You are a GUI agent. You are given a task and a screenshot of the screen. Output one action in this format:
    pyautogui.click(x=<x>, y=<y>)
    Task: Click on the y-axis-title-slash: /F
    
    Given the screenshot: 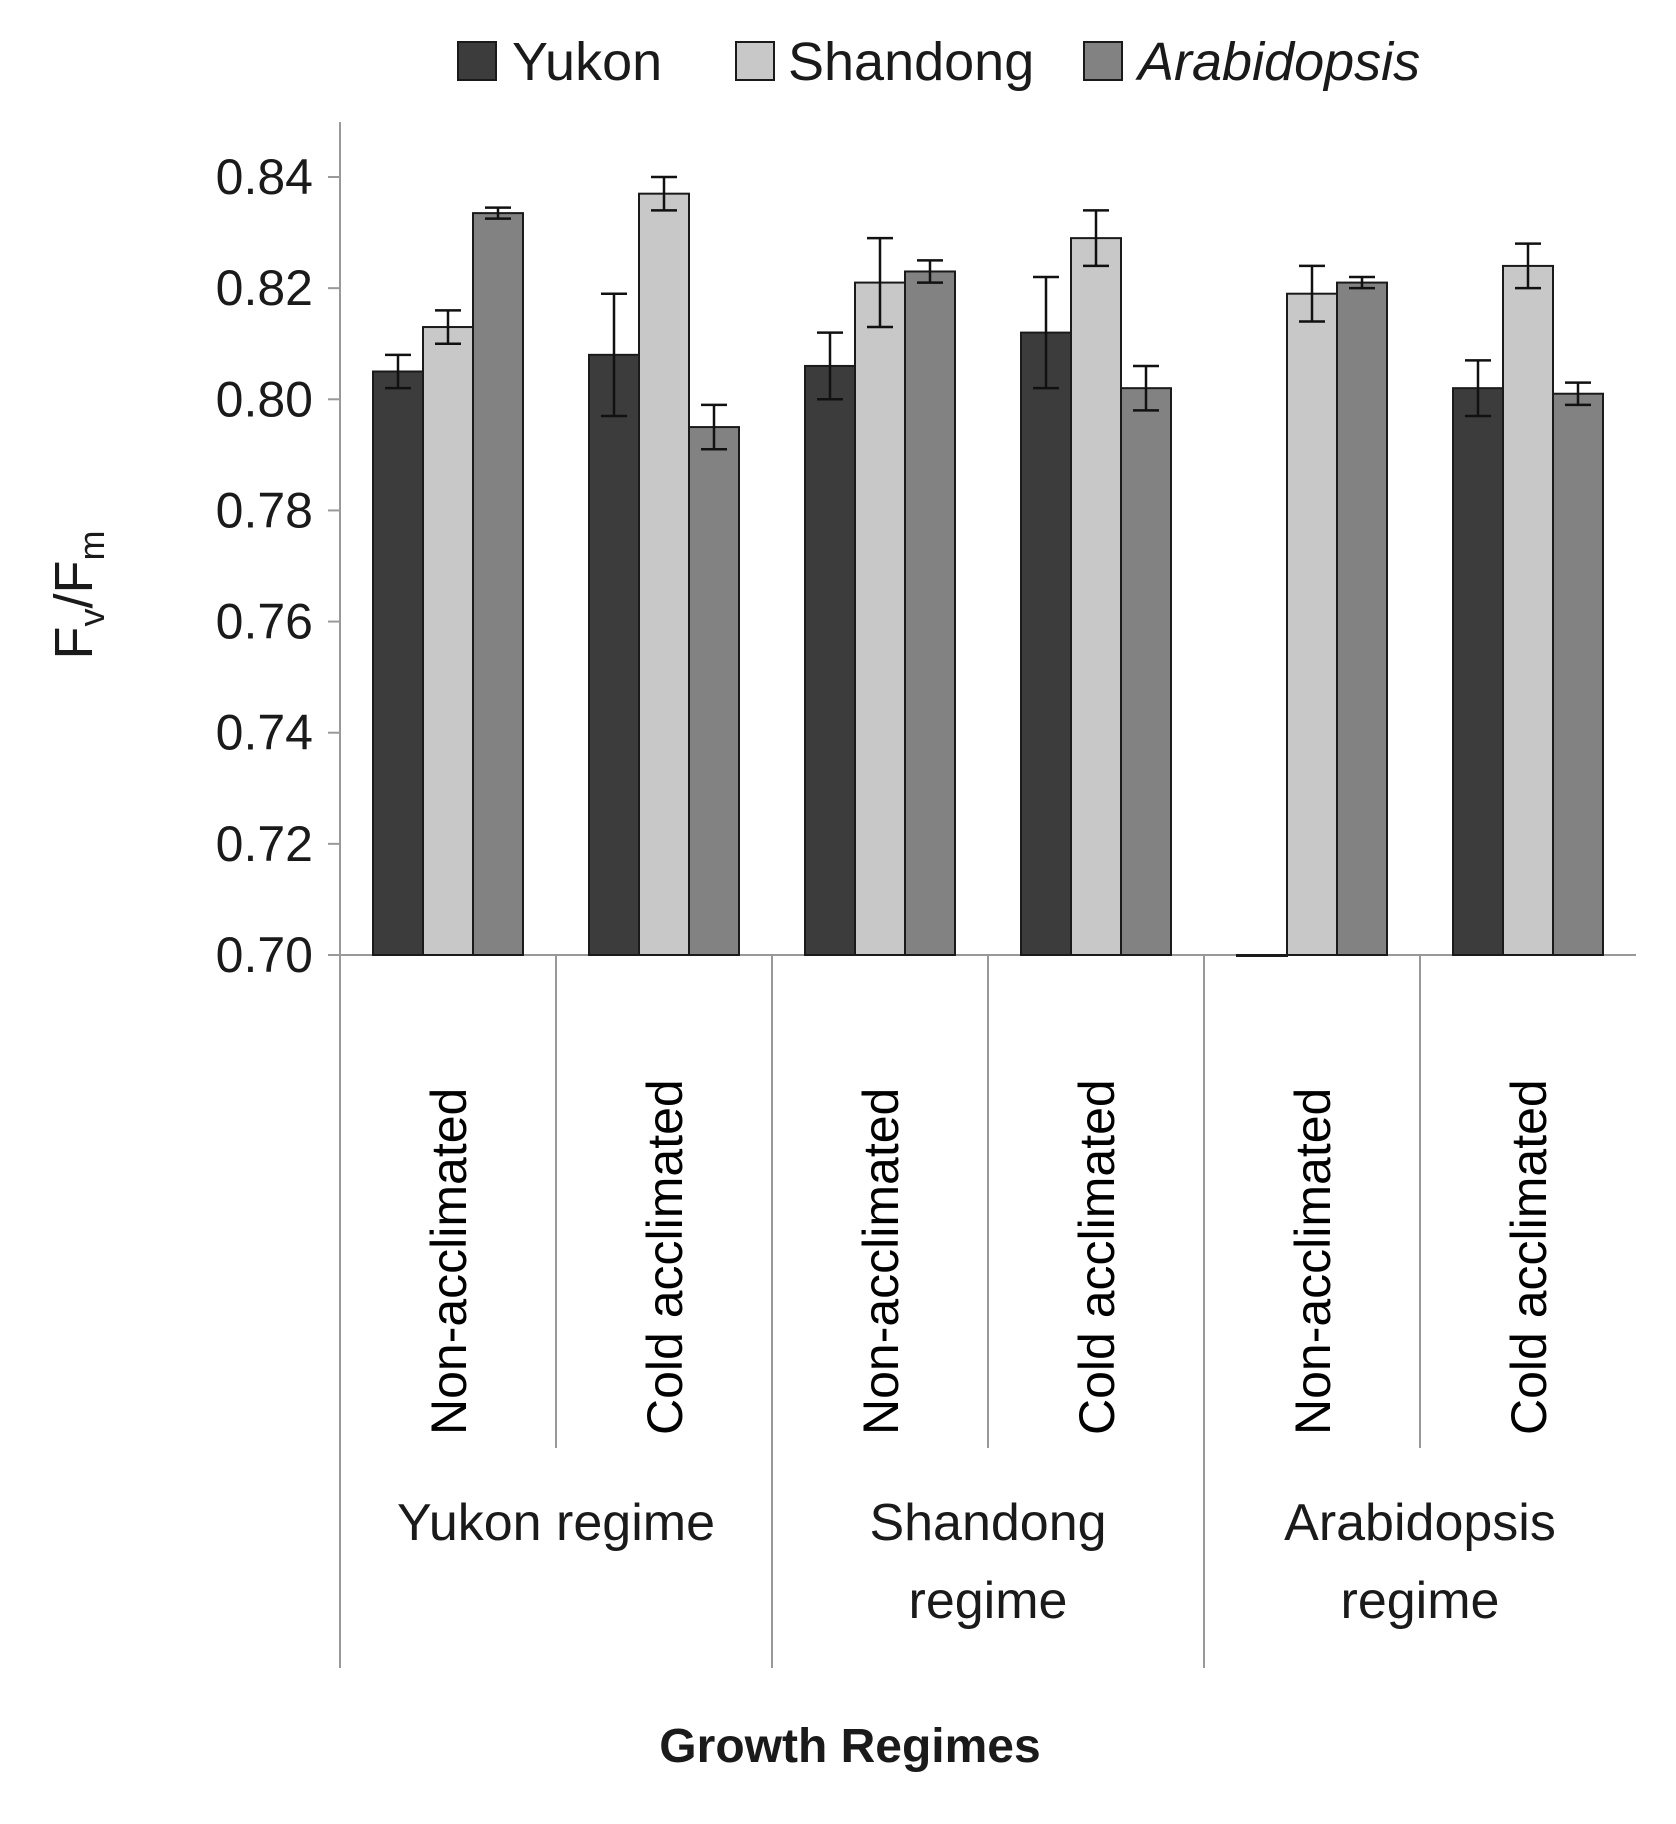 What is the action you would take?
    pyautogui.click(x=74, y=585)
    